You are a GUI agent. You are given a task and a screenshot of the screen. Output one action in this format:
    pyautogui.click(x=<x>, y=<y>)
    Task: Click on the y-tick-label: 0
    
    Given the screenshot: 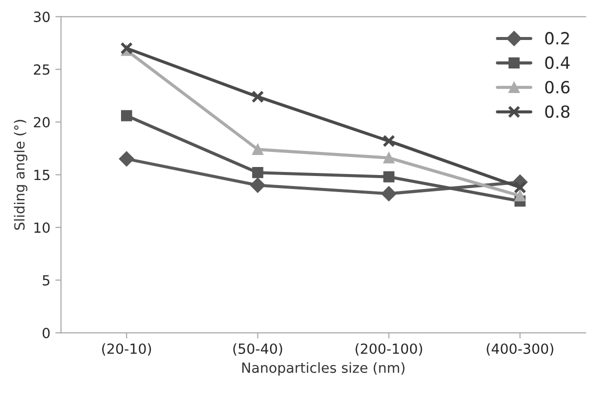 What is the action you would take?
    pyautogui.click(x=46, y=333)
    